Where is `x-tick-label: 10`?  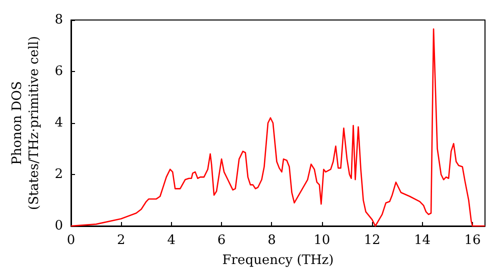
x-tick-label: 10 is located at coordinates (322, 240).